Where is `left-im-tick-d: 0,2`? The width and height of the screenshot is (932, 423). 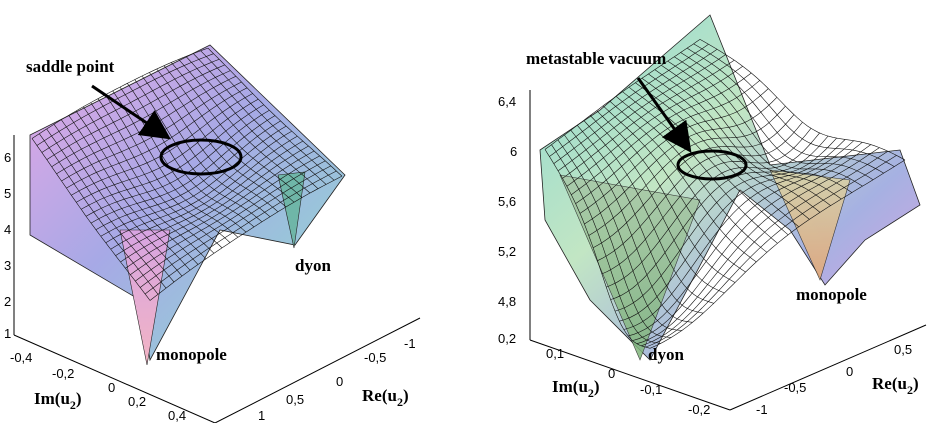 left-im-tick-d: 0,2 is located at coordinates (137, 401).